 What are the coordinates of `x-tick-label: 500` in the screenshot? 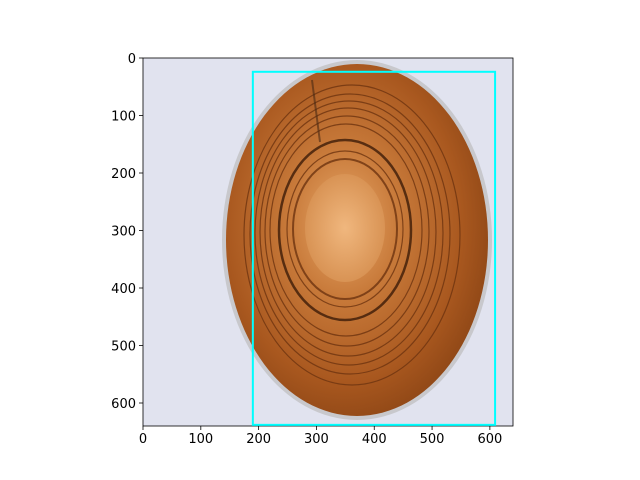 It's located at (432, 439).